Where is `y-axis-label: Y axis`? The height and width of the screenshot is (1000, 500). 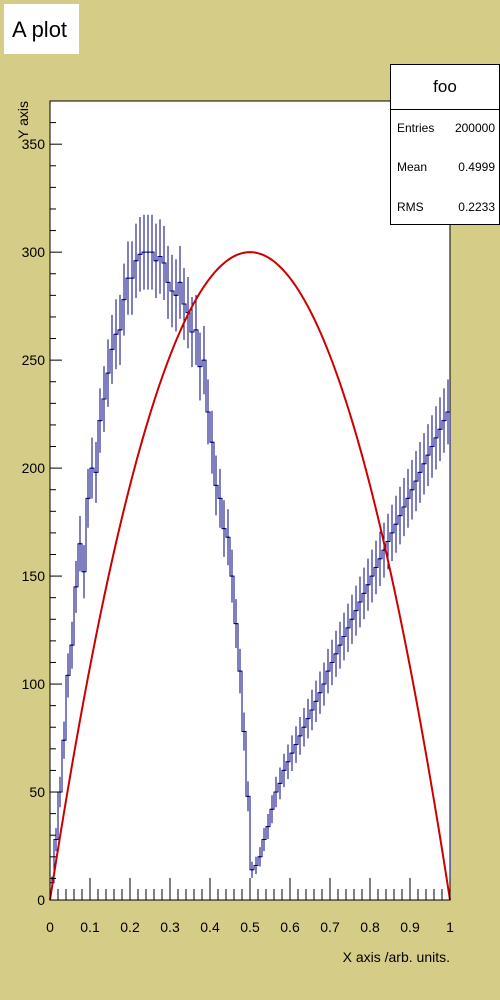 y-axis-label: Y axis is located at coordinates (23, 120).